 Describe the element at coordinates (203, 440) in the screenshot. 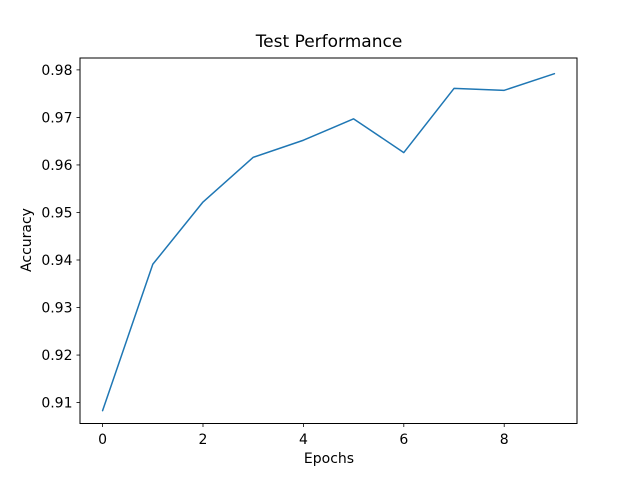

I see `x-tick-label: 2` at that location.